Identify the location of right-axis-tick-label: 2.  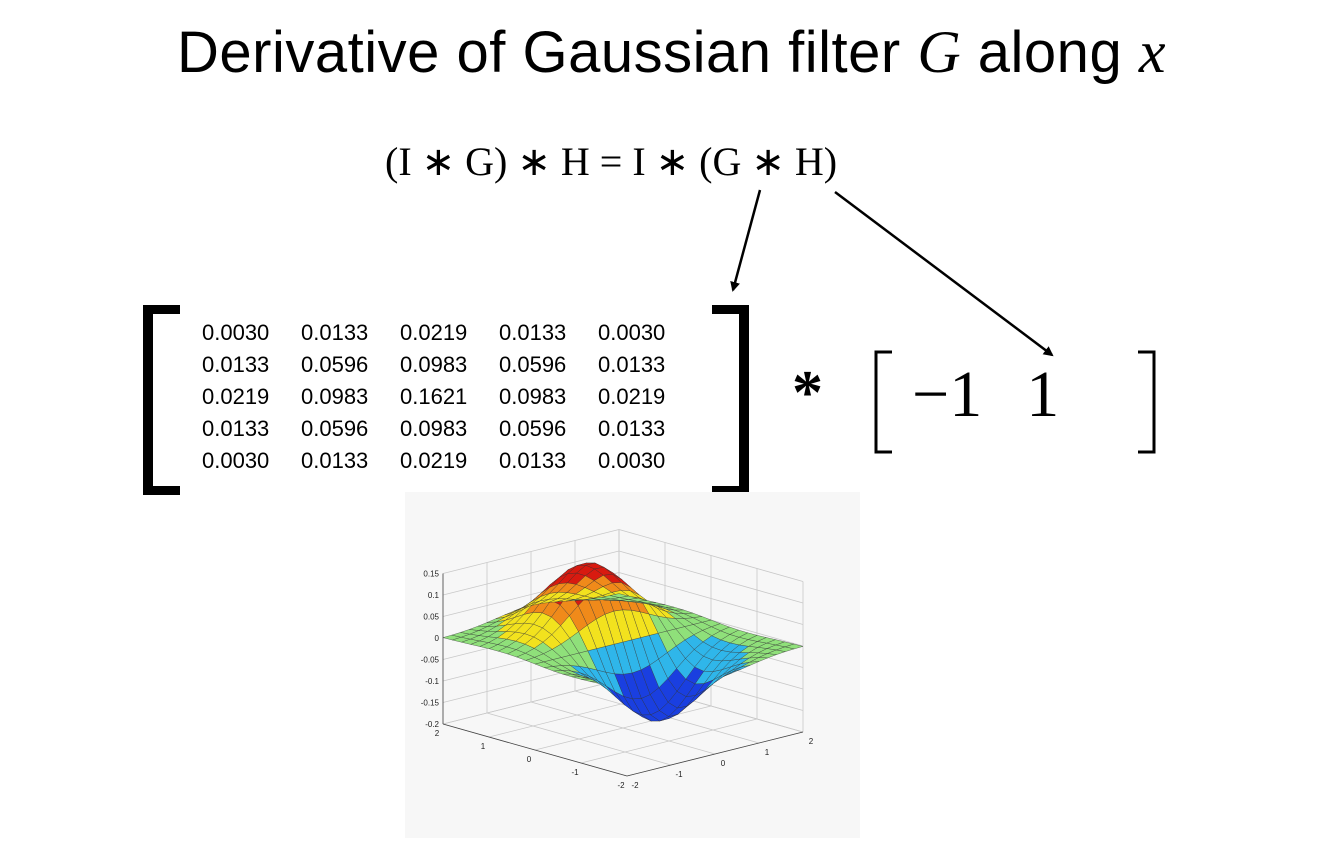
(811, 741).